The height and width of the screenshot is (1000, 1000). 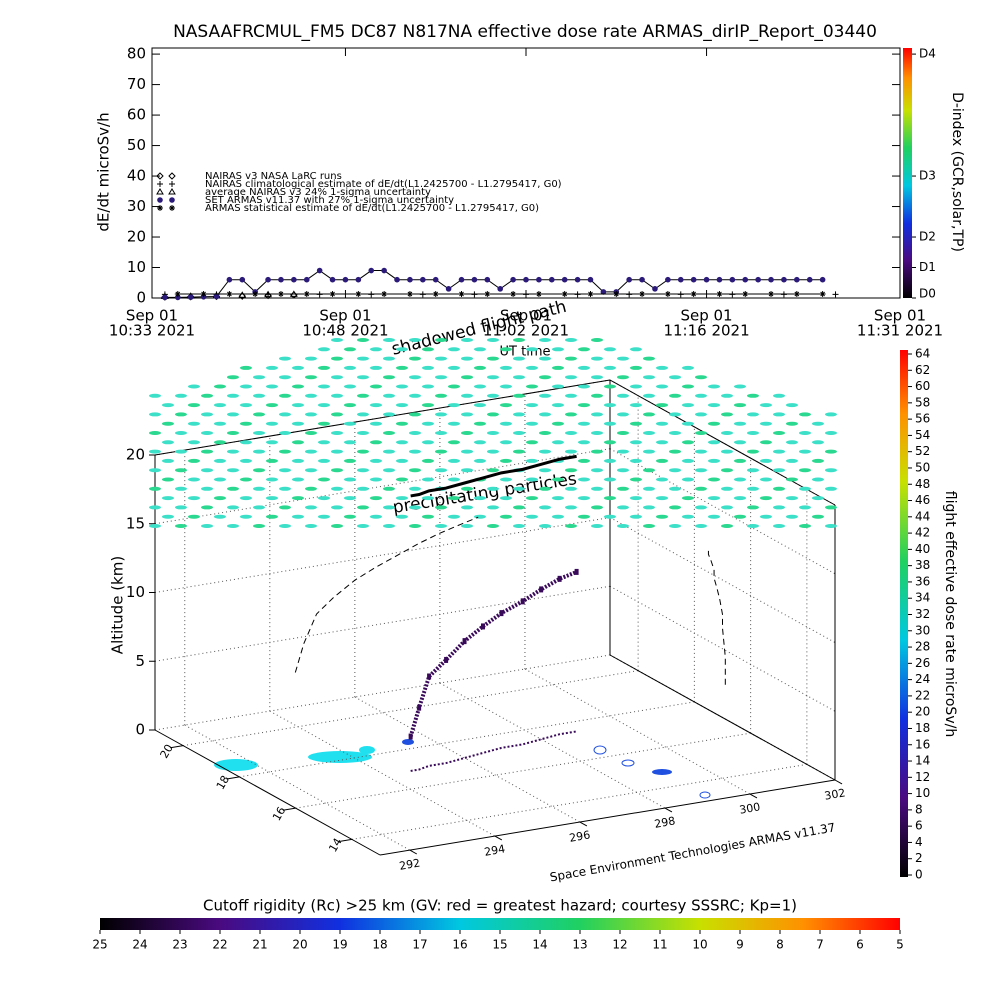 I want to click on colorbar-tick-label: 0, so click(x=919, y=875).